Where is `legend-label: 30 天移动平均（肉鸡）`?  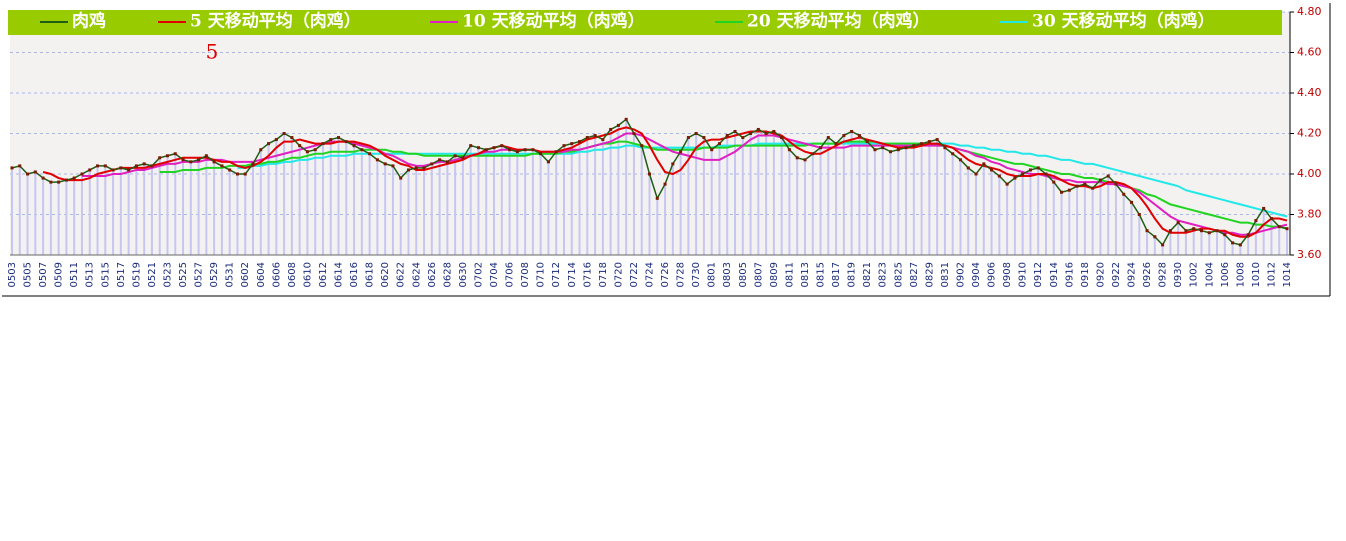
legend-label: 30 天移动平均（肉鸡） is located at coordinates (1123, 21).